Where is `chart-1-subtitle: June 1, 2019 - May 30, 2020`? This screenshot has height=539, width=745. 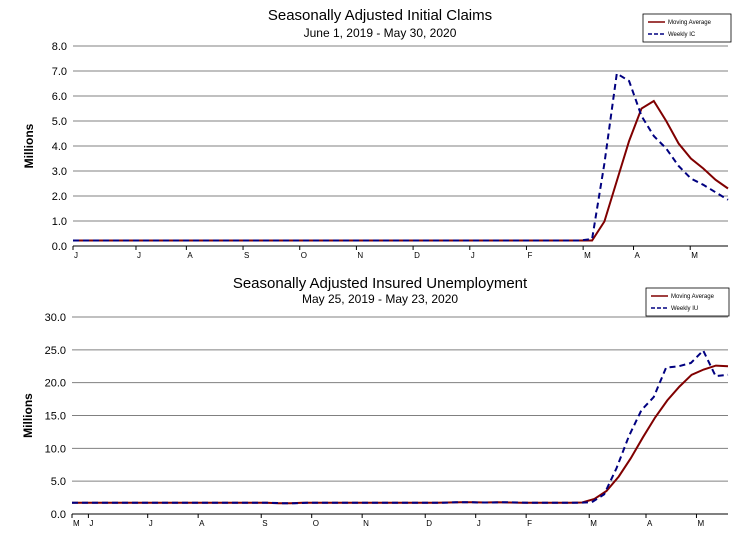
chart-1-subtitle: June 1, 2019 - May 30, 2020 is located at coordinates (380, 33).